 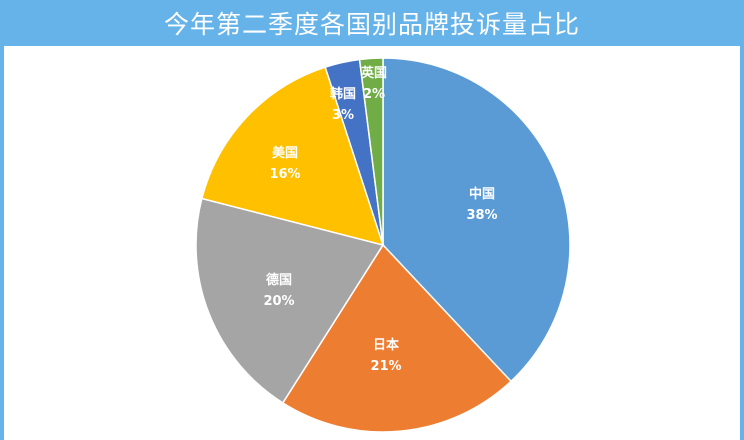 I want to click on slice-category-label: 德国, so click(x=279, y=280).